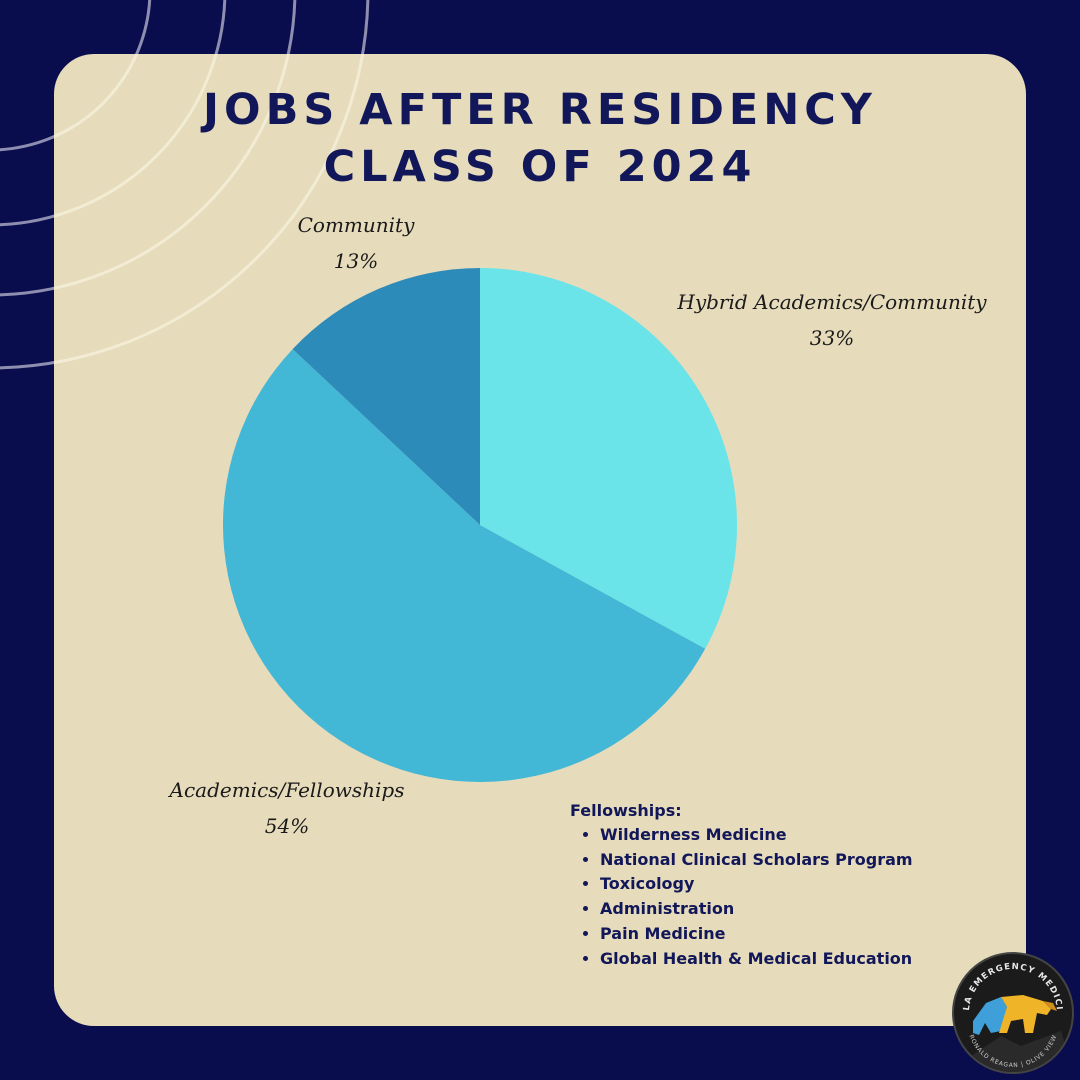 The width and height of the screenshot is (1080, 1080). What do you see at coordinates (832, 320) in the screenshot?
I see `label-hybrid: Hybrid Academics/Community 33%` at bounding box center [832, 320].